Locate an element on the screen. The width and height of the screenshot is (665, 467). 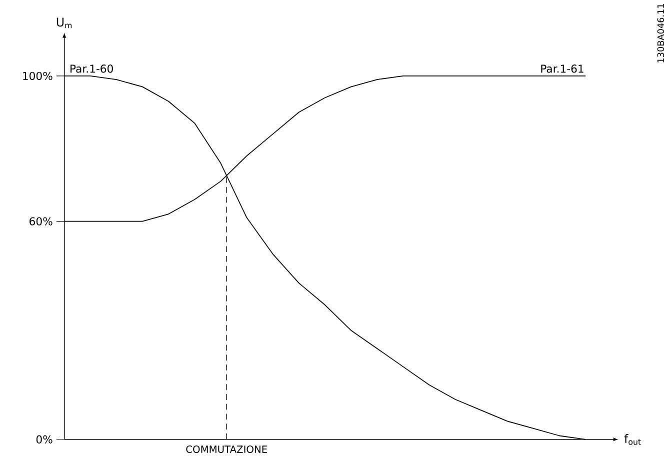
series-label: Par.1-61 is located at coordinates (562, 68).